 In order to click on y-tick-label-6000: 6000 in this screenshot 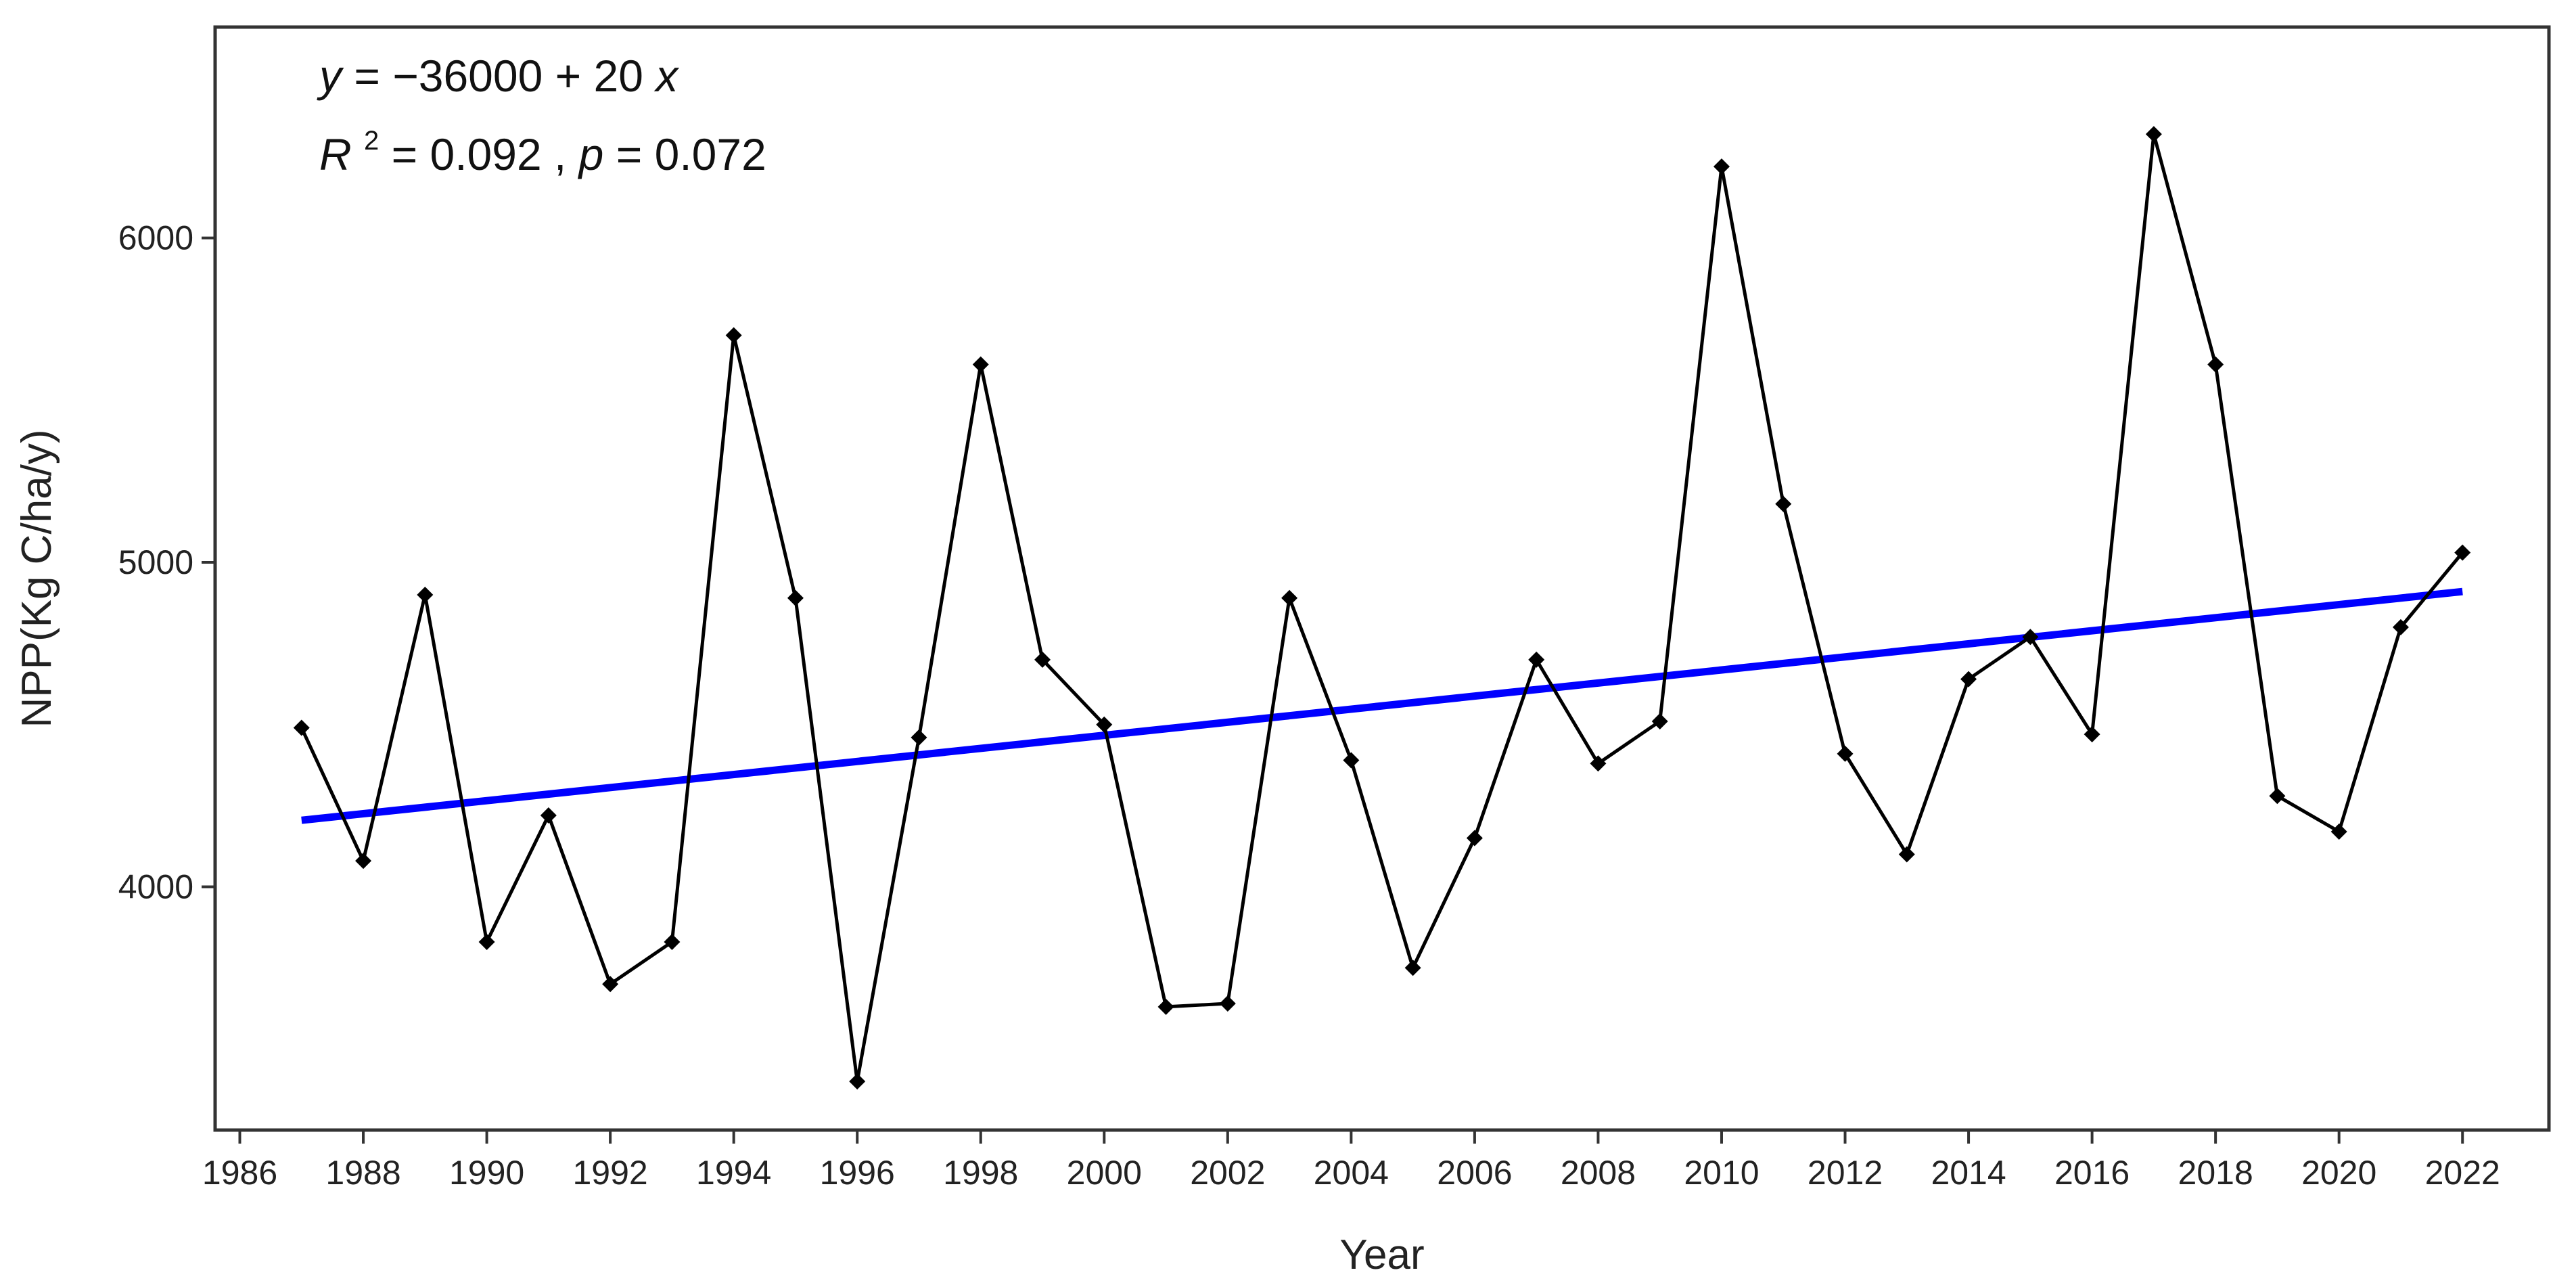, I will do `click(155, 238)`.